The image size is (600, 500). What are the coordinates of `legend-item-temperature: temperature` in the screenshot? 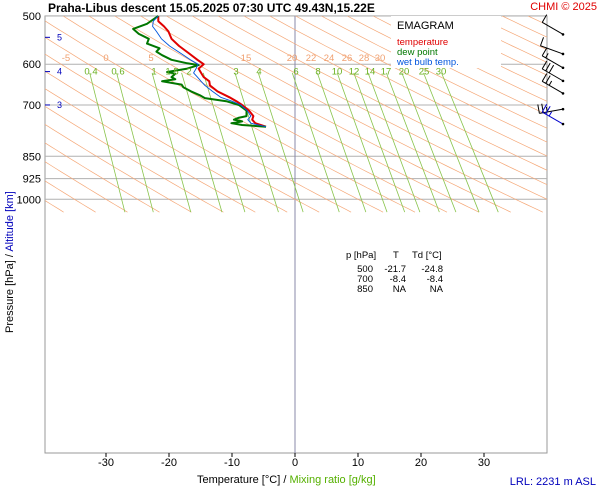 It's located at (422, 42).